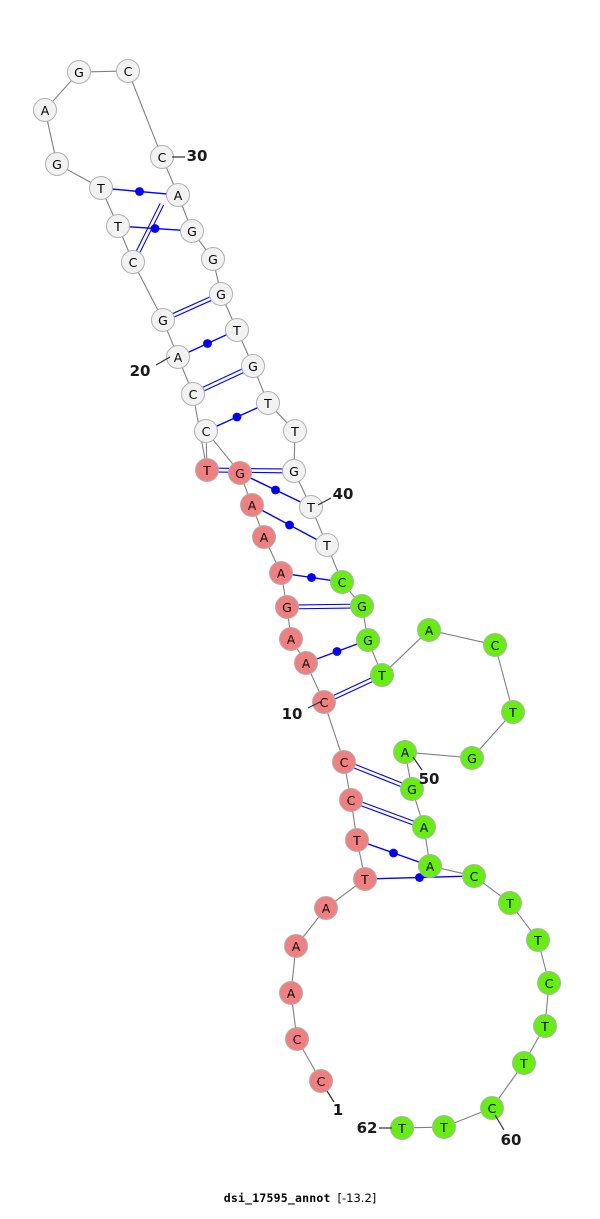 The width and height of the screenshot is (600, 1219). Describe the element at coordinates (374, 1128) in the screenshot. I see `position-label-62: 62` at that location.